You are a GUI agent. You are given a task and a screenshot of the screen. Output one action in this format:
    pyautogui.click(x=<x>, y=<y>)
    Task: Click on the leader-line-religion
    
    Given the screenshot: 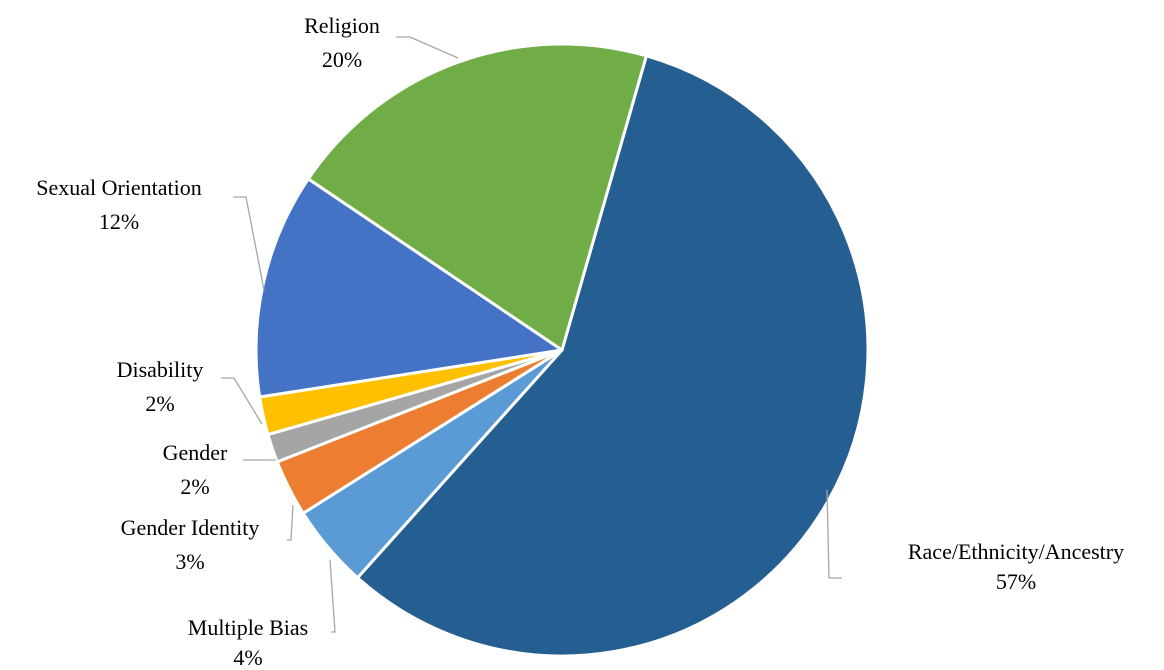 What is the action you would take?
    pyautogui.click(x=427, y=47)
    